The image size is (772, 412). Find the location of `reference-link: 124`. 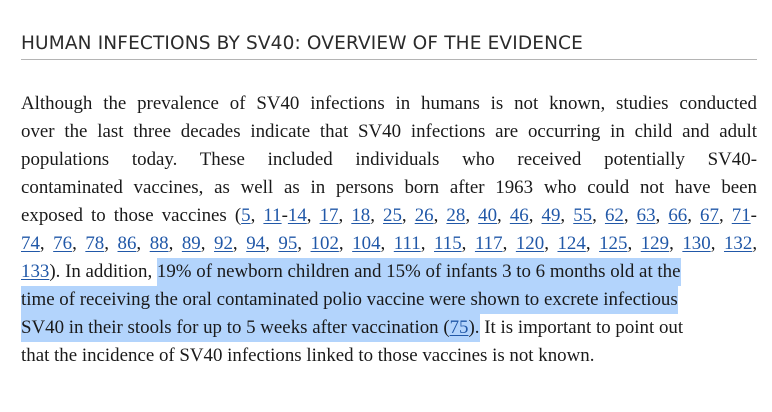

reference-link: 124 is located at coordinates (571, 243).